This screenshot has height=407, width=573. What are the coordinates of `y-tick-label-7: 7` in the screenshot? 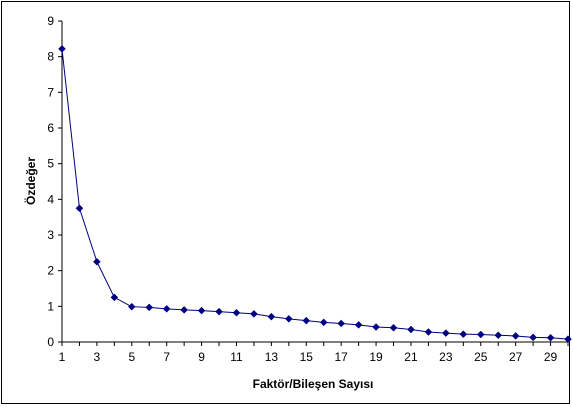 It's located at (50, 92).